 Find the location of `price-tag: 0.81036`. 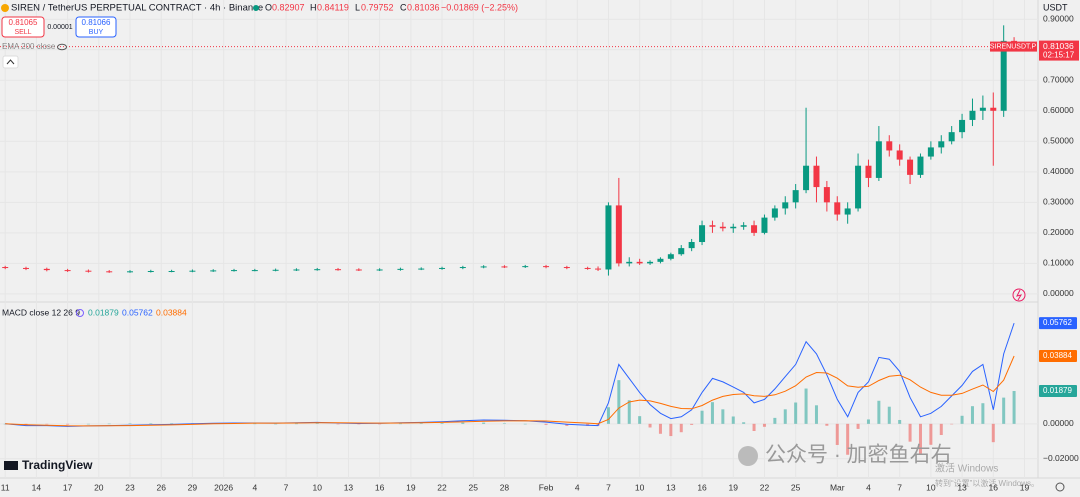

price-tag: 0.81036 is located at coordinates (1058, 46).